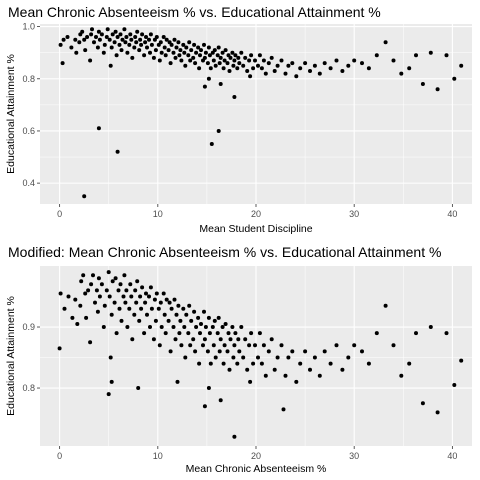  What do you see at coordinates (158, 214) in the screenshot?
I see `x-tick-label: 10` at bounding box center [158, 214].